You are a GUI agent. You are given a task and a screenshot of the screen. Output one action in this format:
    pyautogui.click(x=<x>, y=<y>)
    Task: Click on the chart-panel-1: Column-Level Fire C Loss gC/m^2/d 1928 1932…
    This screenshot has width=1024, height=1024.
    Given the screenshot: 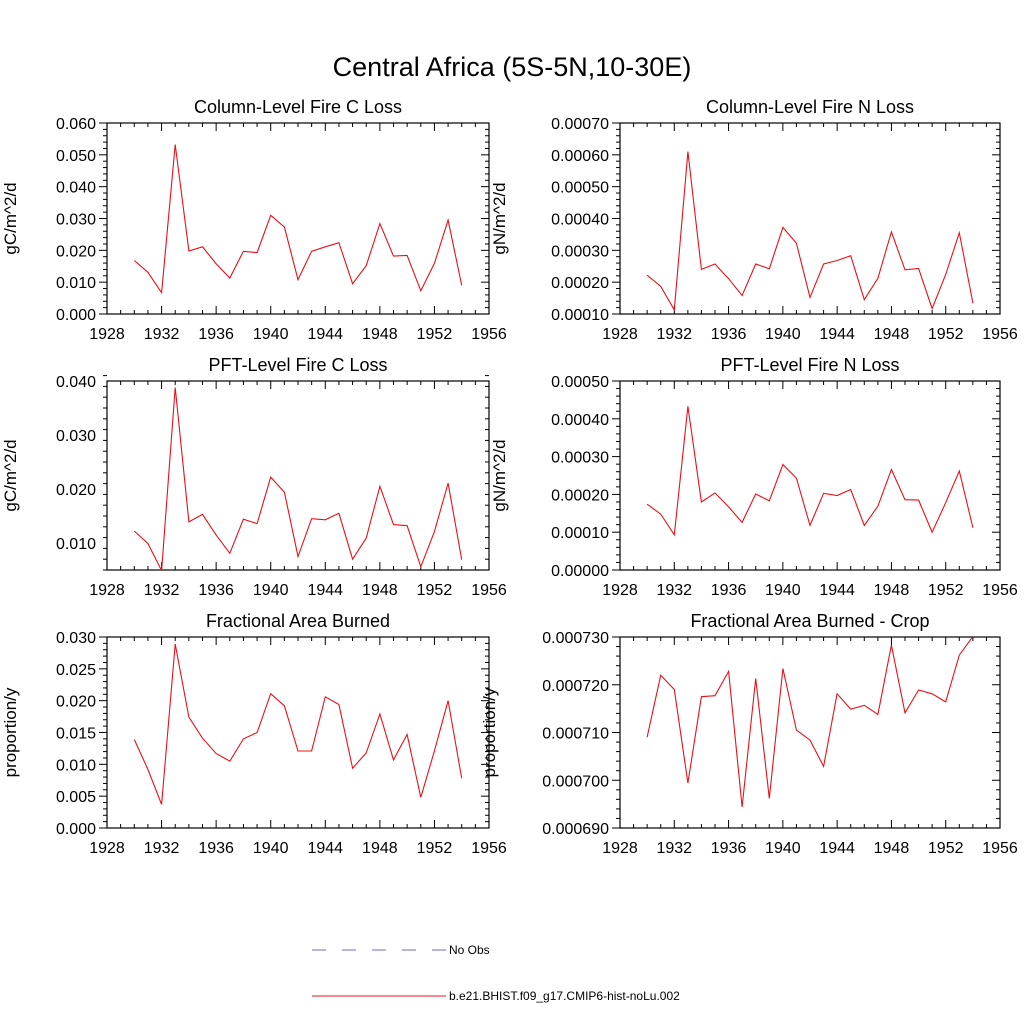 What is the action you would take?
    pyautogui.click(x=254, y=220)
    